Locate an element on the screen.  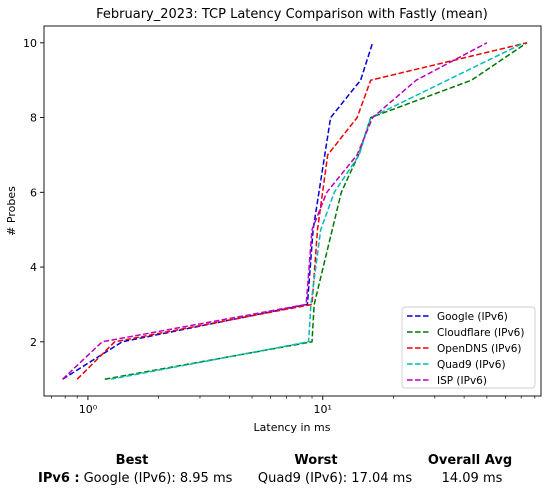
y-axis-label: # Probes is located at coordinates (11, 211).